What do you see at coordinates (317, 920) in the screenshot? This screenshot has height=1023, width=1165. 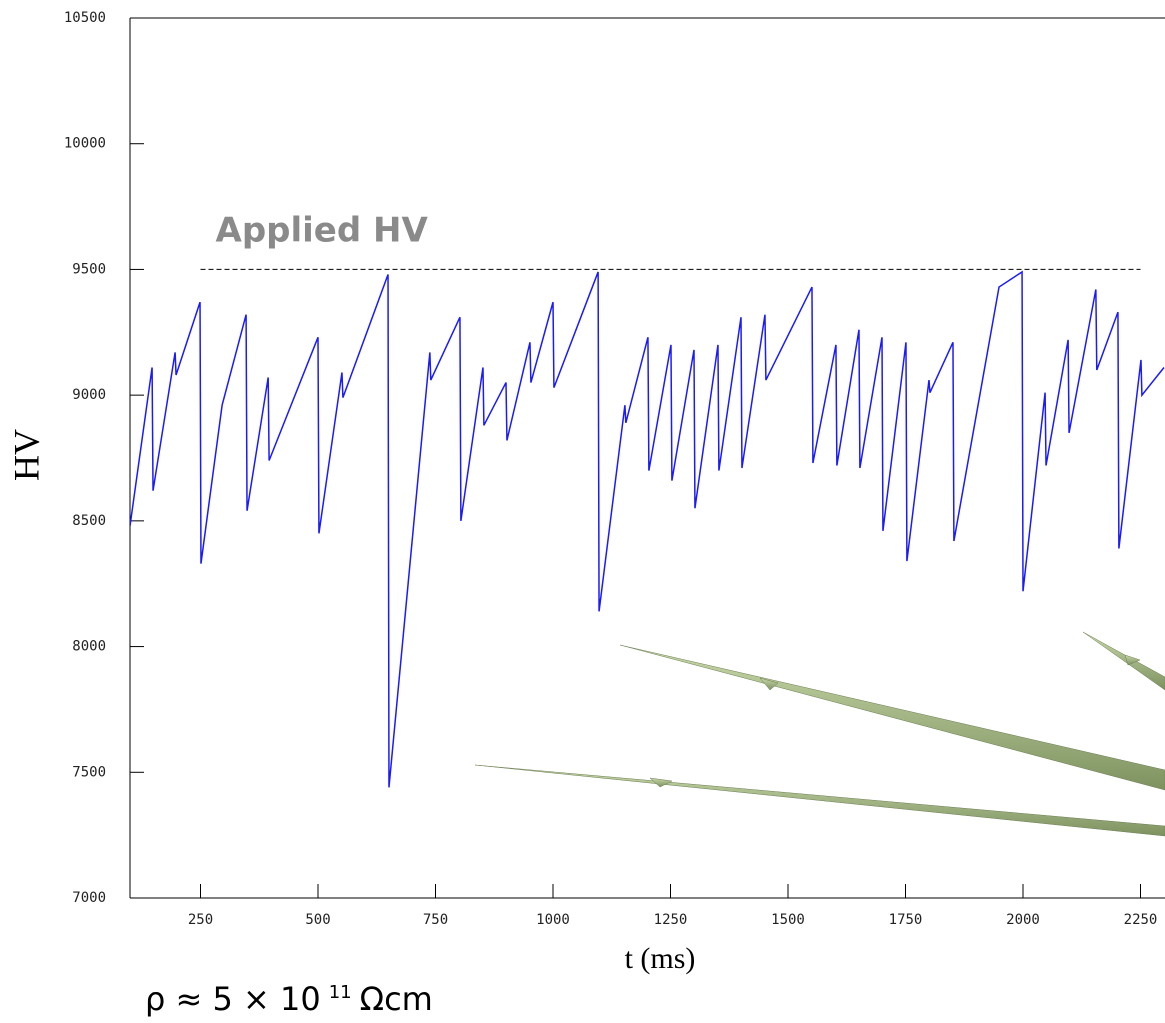 I see `x-tick-label: 500` at bounding box center [317, 920].